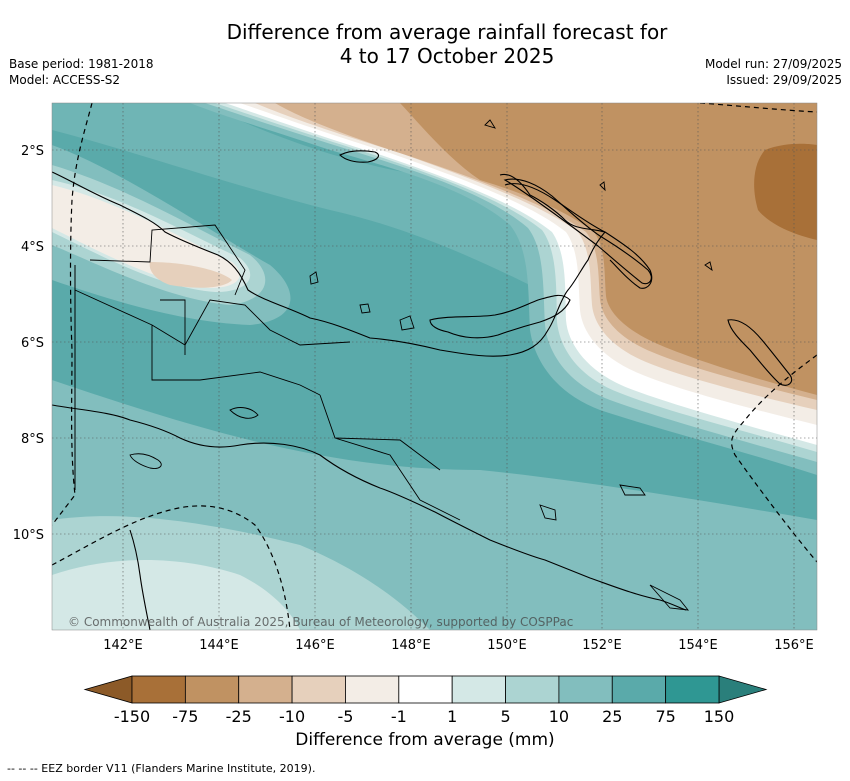  I want to click on colorbar-tick-label: -10, so click(292, 716).